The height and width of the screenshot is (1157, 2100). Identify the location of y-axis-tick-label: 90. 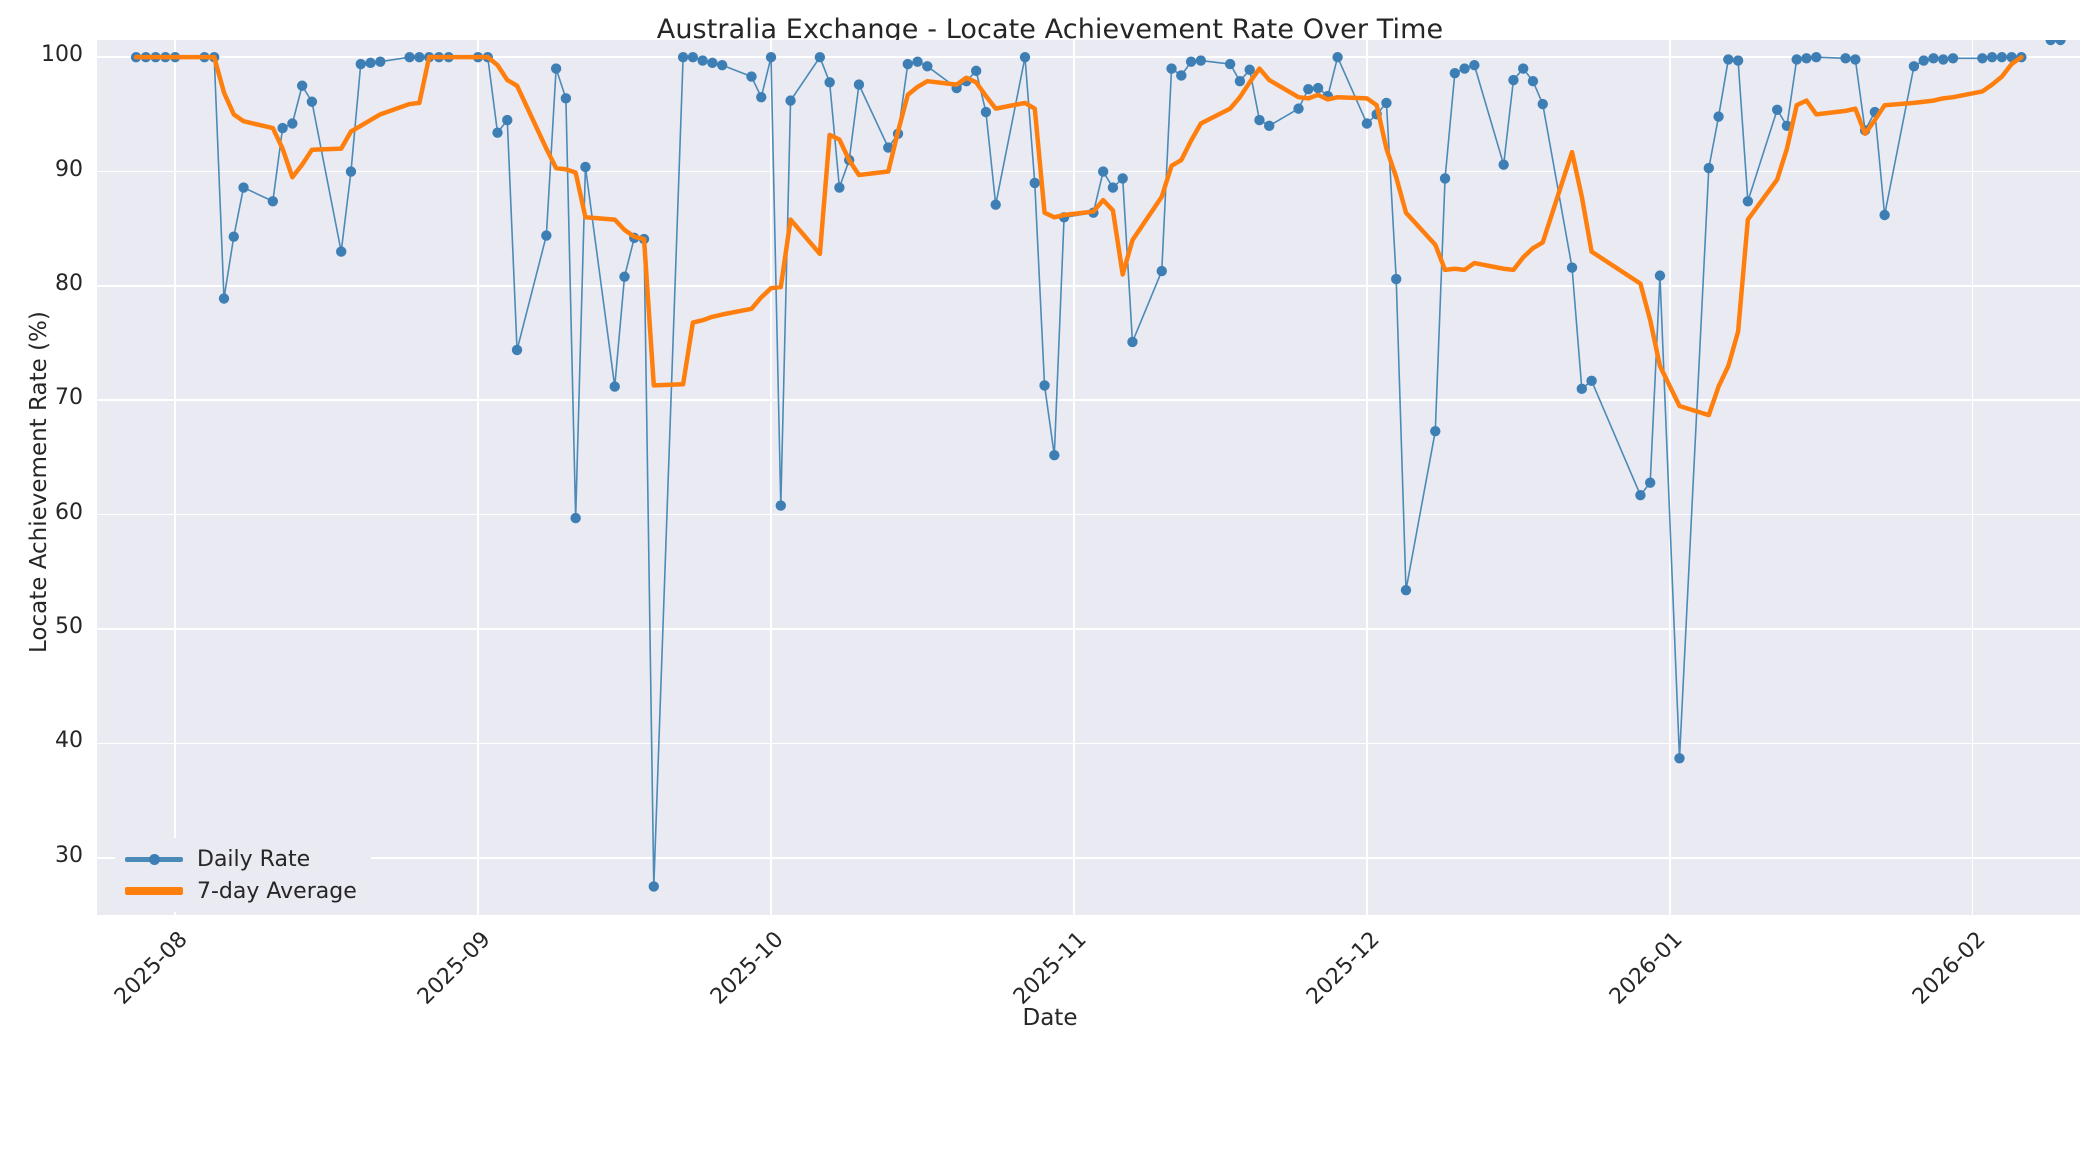
(69, 169).